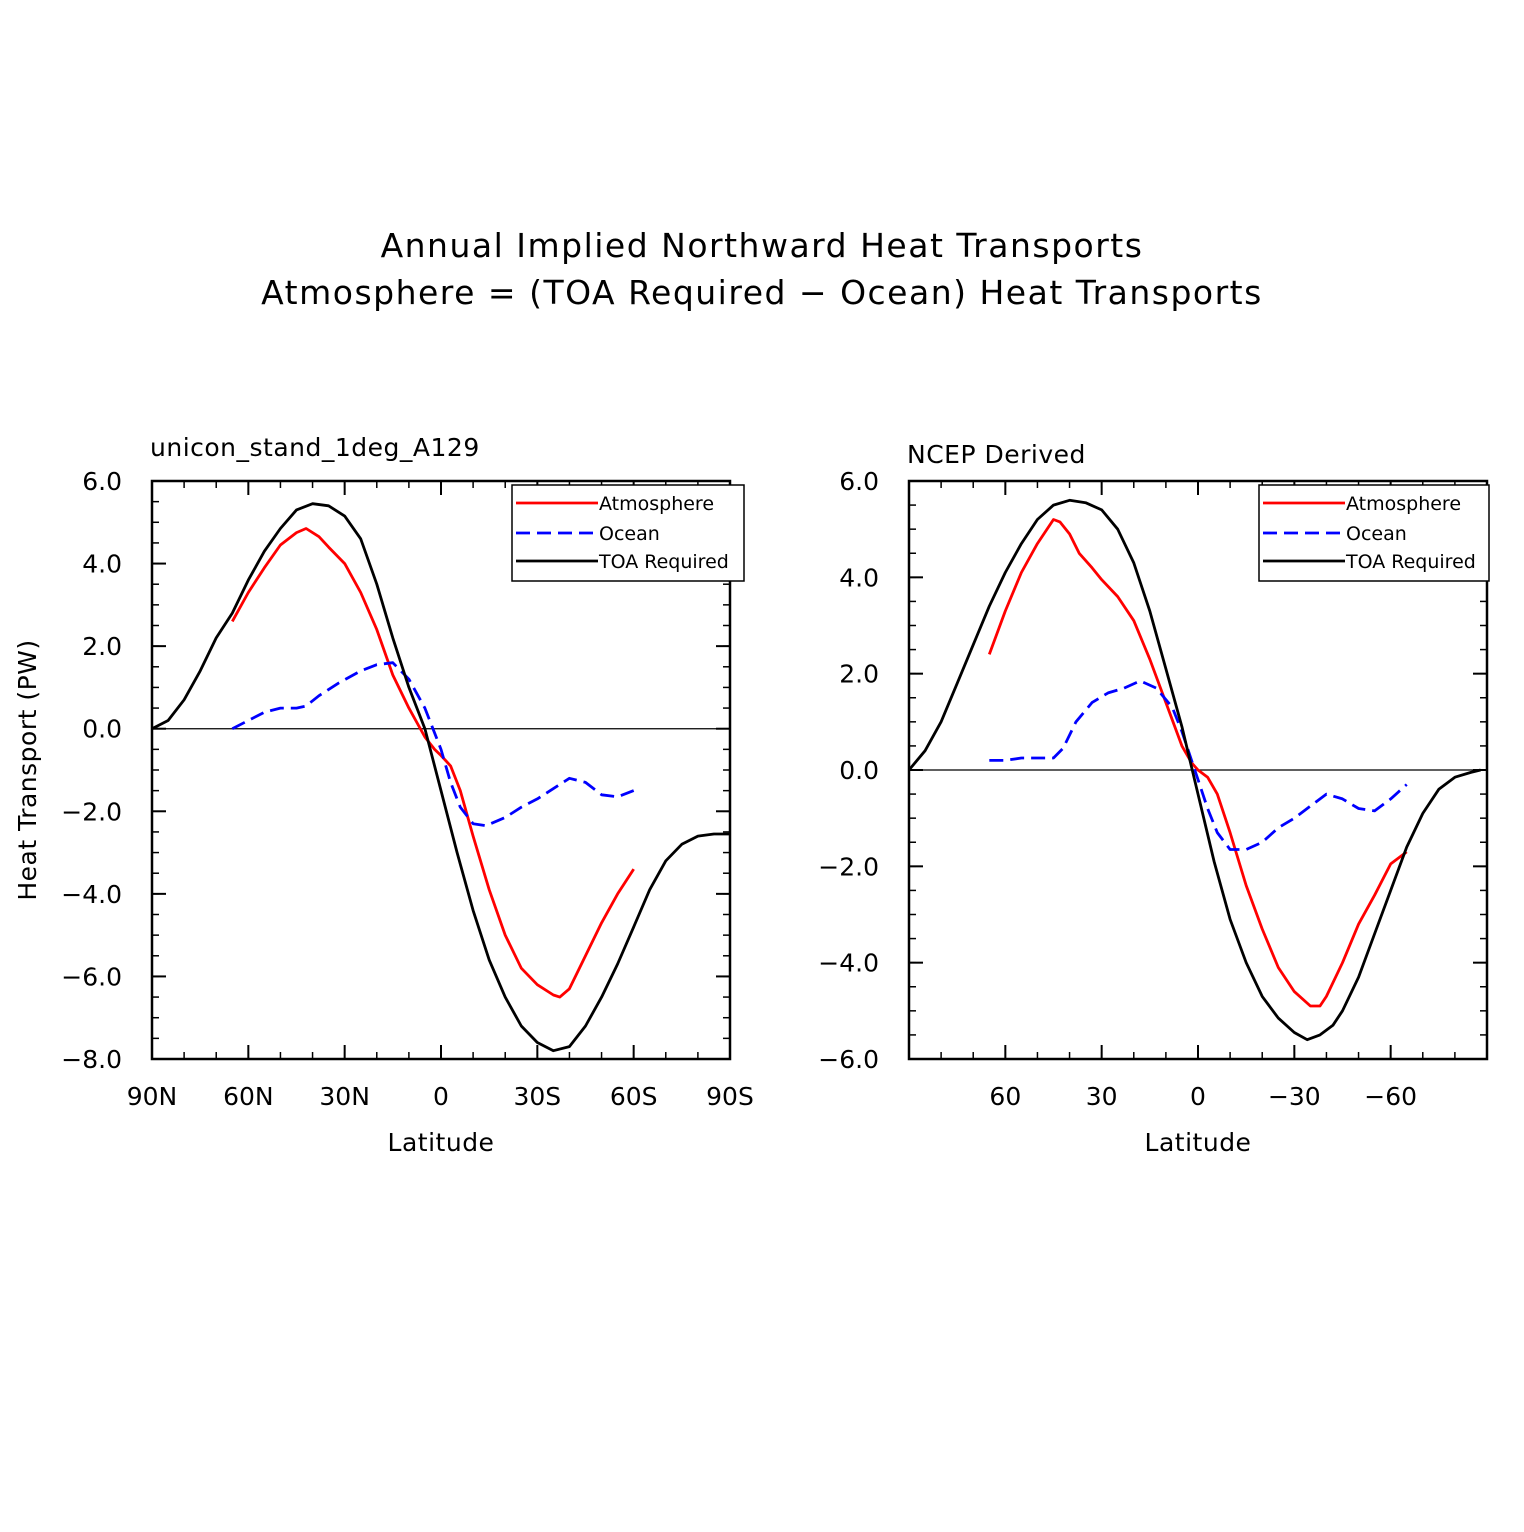 This screenshot has width=1524, height=1532. Describe the element at coordinates (27, 769) in the screenshot. I see `y-axis-label: Heat Transport (PW)` at that location.